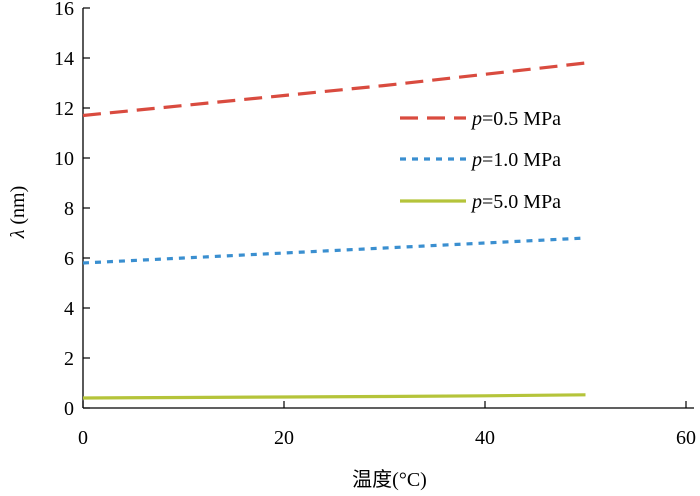 The width and height of the screenshot is (700, 496). Describe the element at coordinates (515, 119) in the screenshot. I see `legend-entry: p=0.5 MPa` at that location.